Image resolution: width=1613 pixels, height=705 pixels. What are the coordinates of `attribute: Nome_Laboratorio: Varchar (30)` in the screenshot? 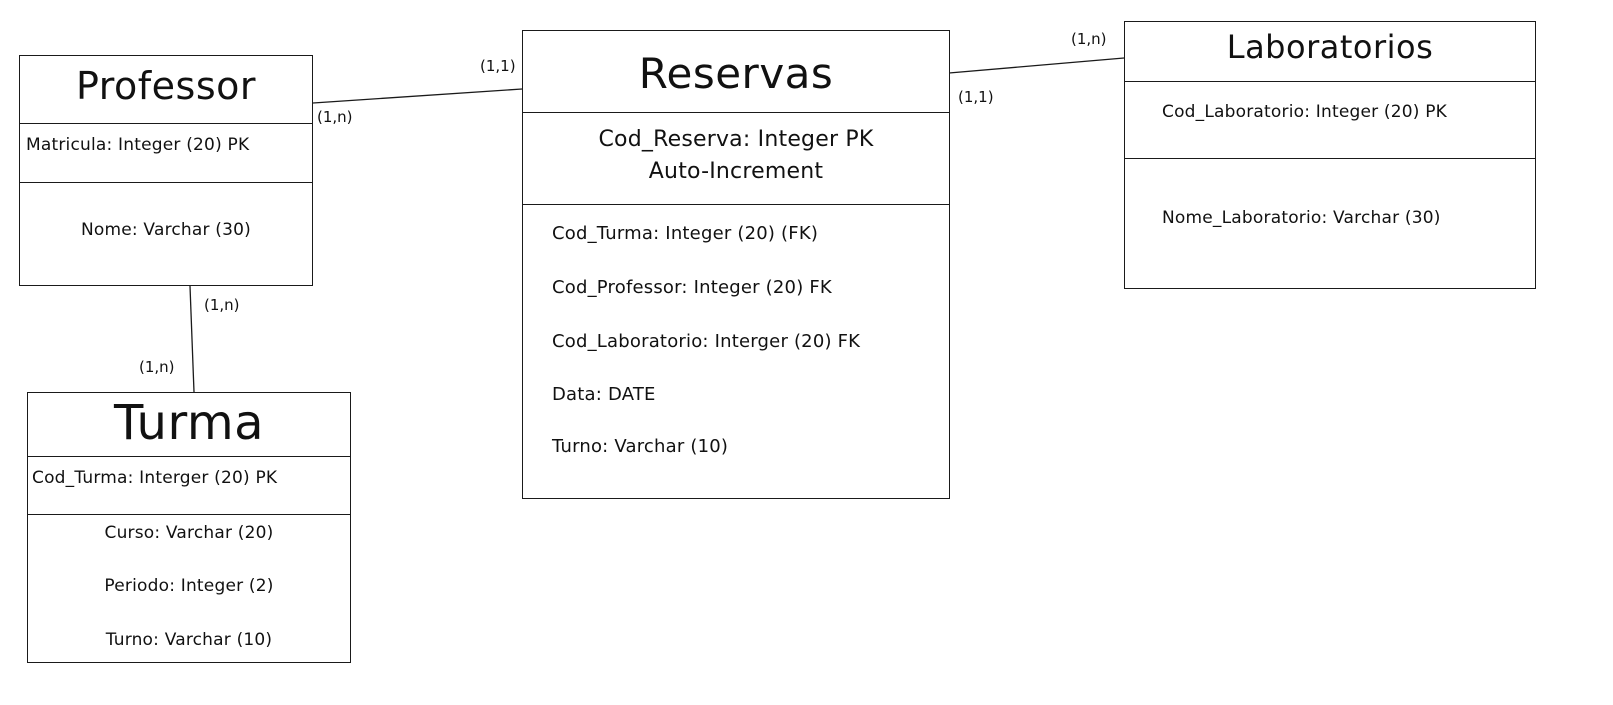 It's located at (1301, 218).